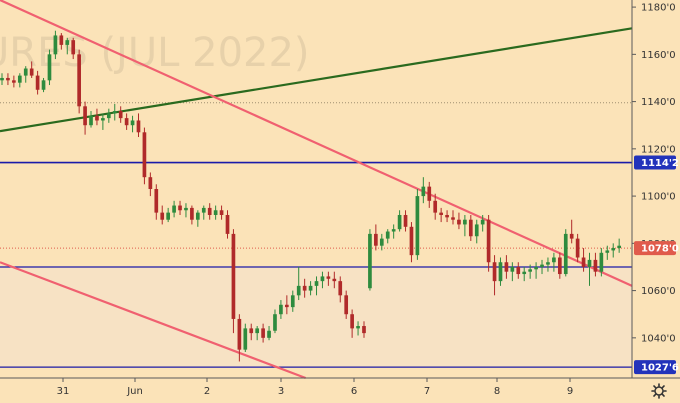  What do you see at coordinates (658, 291) in the screenshot?
I see `price-tick-label: 1060'0` at bounding box center [658, 291].